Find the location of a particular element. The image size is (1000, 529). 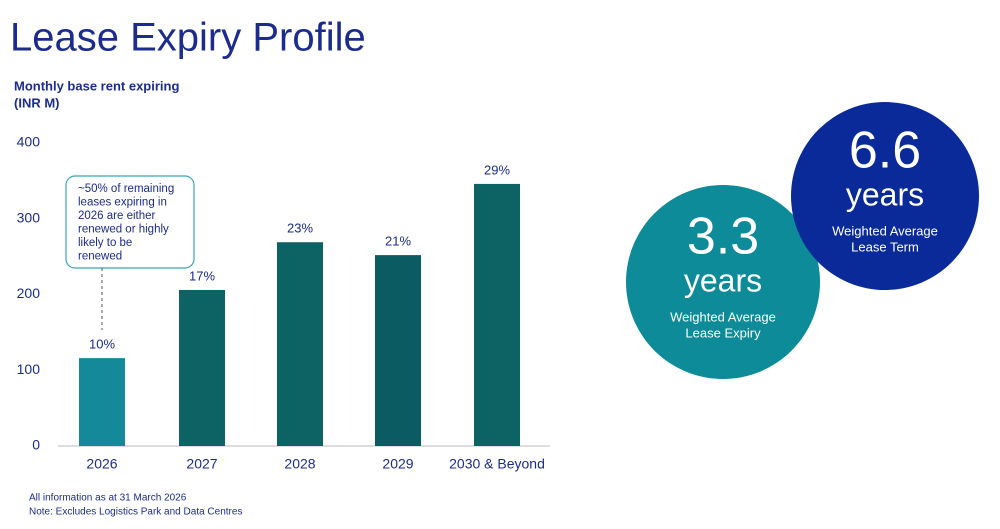

annotation-text: ~50% of remaining is located at coordinates (126, 189).